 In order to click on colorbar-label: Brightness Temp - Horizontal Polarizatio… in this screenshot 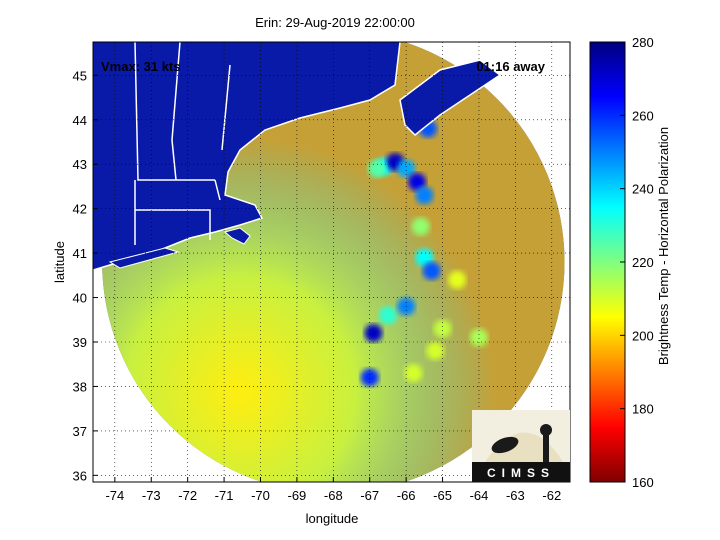, I will do `click(663, 246)`.